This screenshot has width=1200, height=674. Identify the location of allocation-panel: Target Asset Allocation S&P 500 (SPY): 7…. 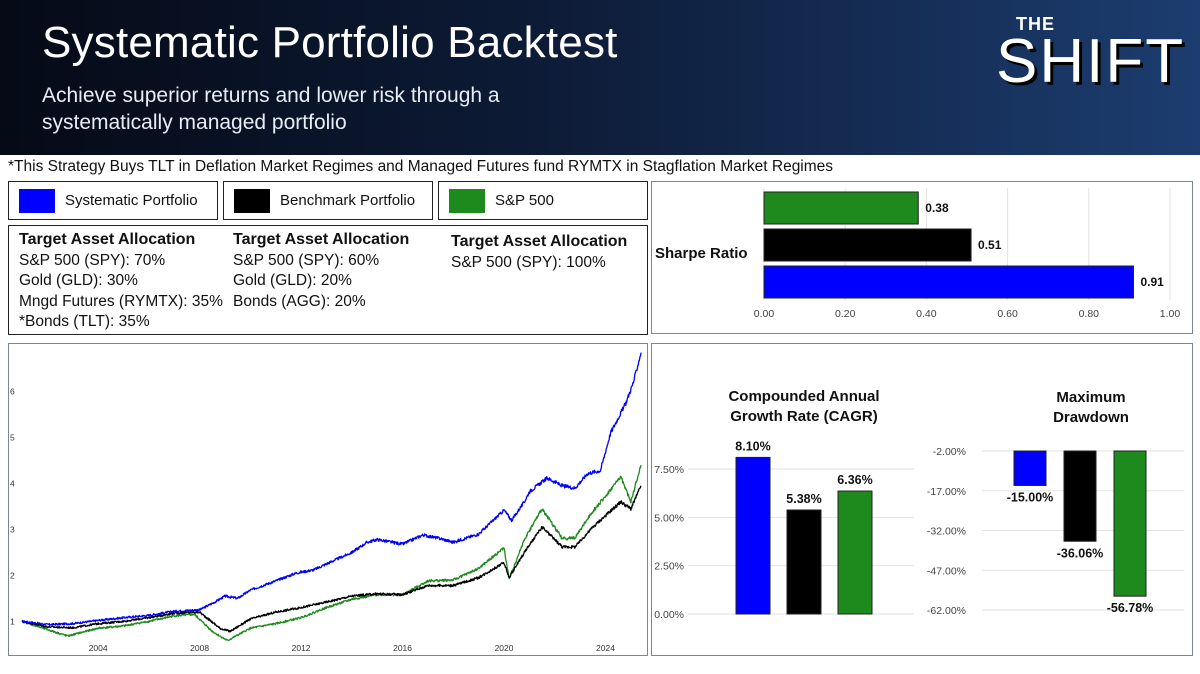
(328, 280).